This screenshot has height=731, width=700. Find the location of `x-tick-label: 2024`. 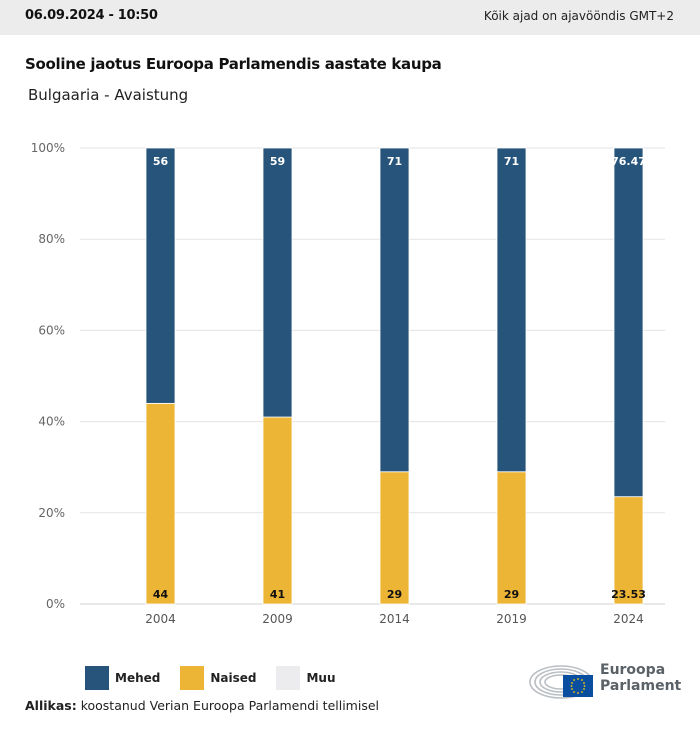

x-tick-label: 2024 is located at coordinates (628, 619).